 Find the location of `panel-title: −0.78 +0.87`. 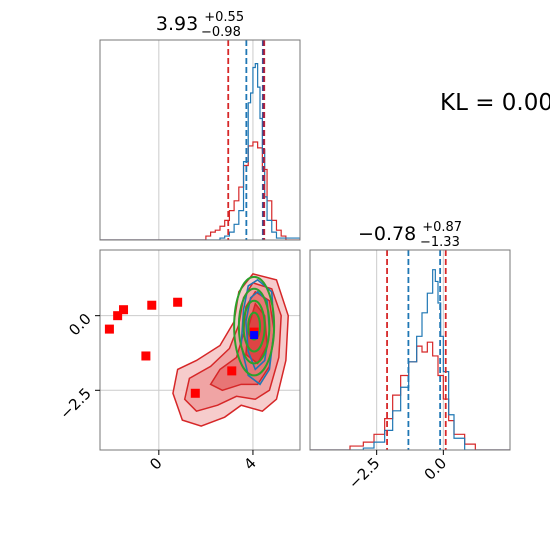

panel-title: −0.78 +0.87 is located at coordinates (410, 232).